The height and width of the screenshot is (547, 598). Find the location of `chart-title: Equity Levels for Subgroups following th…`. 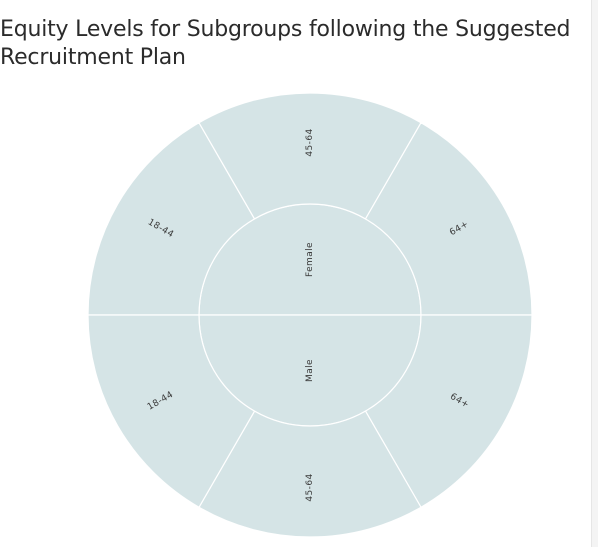

chart-title: Equity Levels for Subgroups following th… is located at coordinates (285, 43).